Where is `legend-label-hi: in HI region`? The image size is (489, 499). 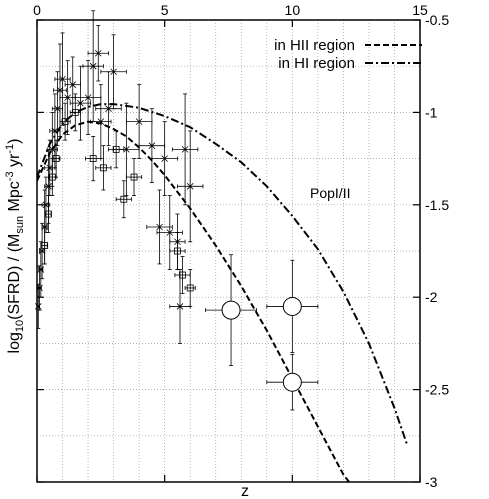 legend-label-hi: in HI region is located at coordinates (316, 63).